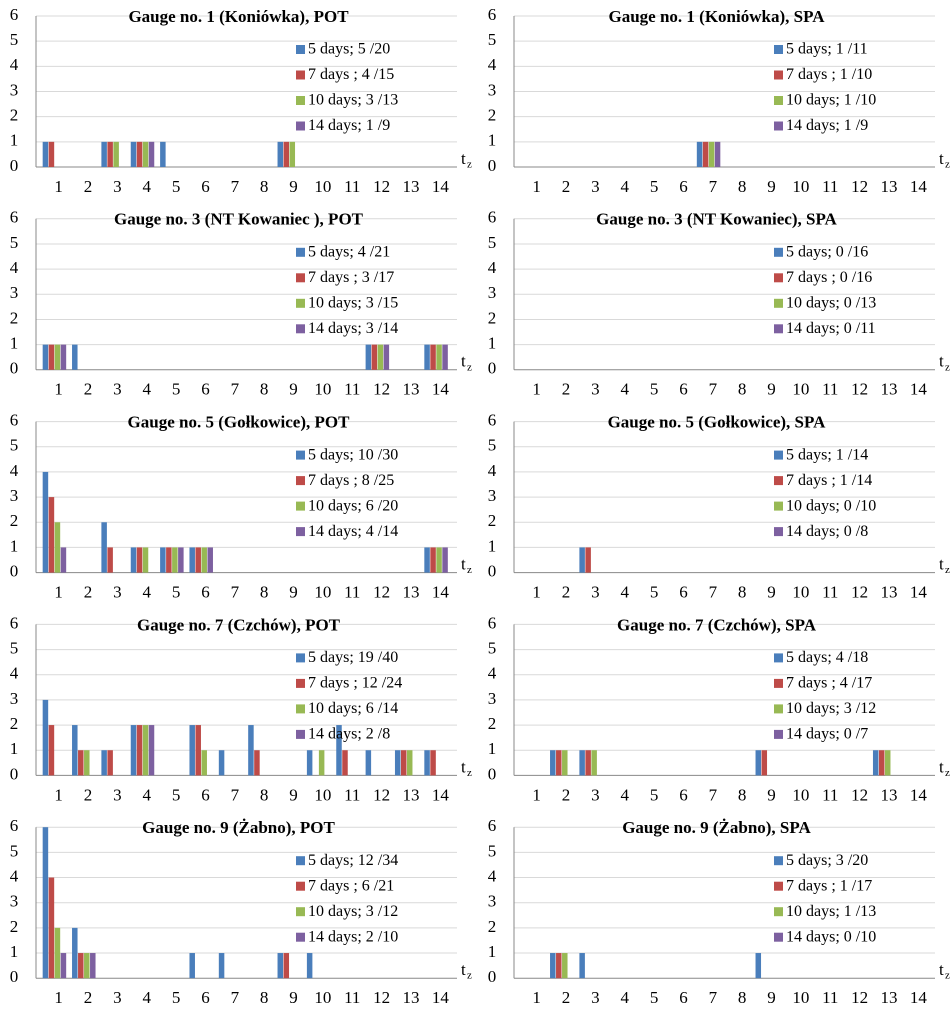  I want to click on x-tick-label: 9, so click(771, 794).